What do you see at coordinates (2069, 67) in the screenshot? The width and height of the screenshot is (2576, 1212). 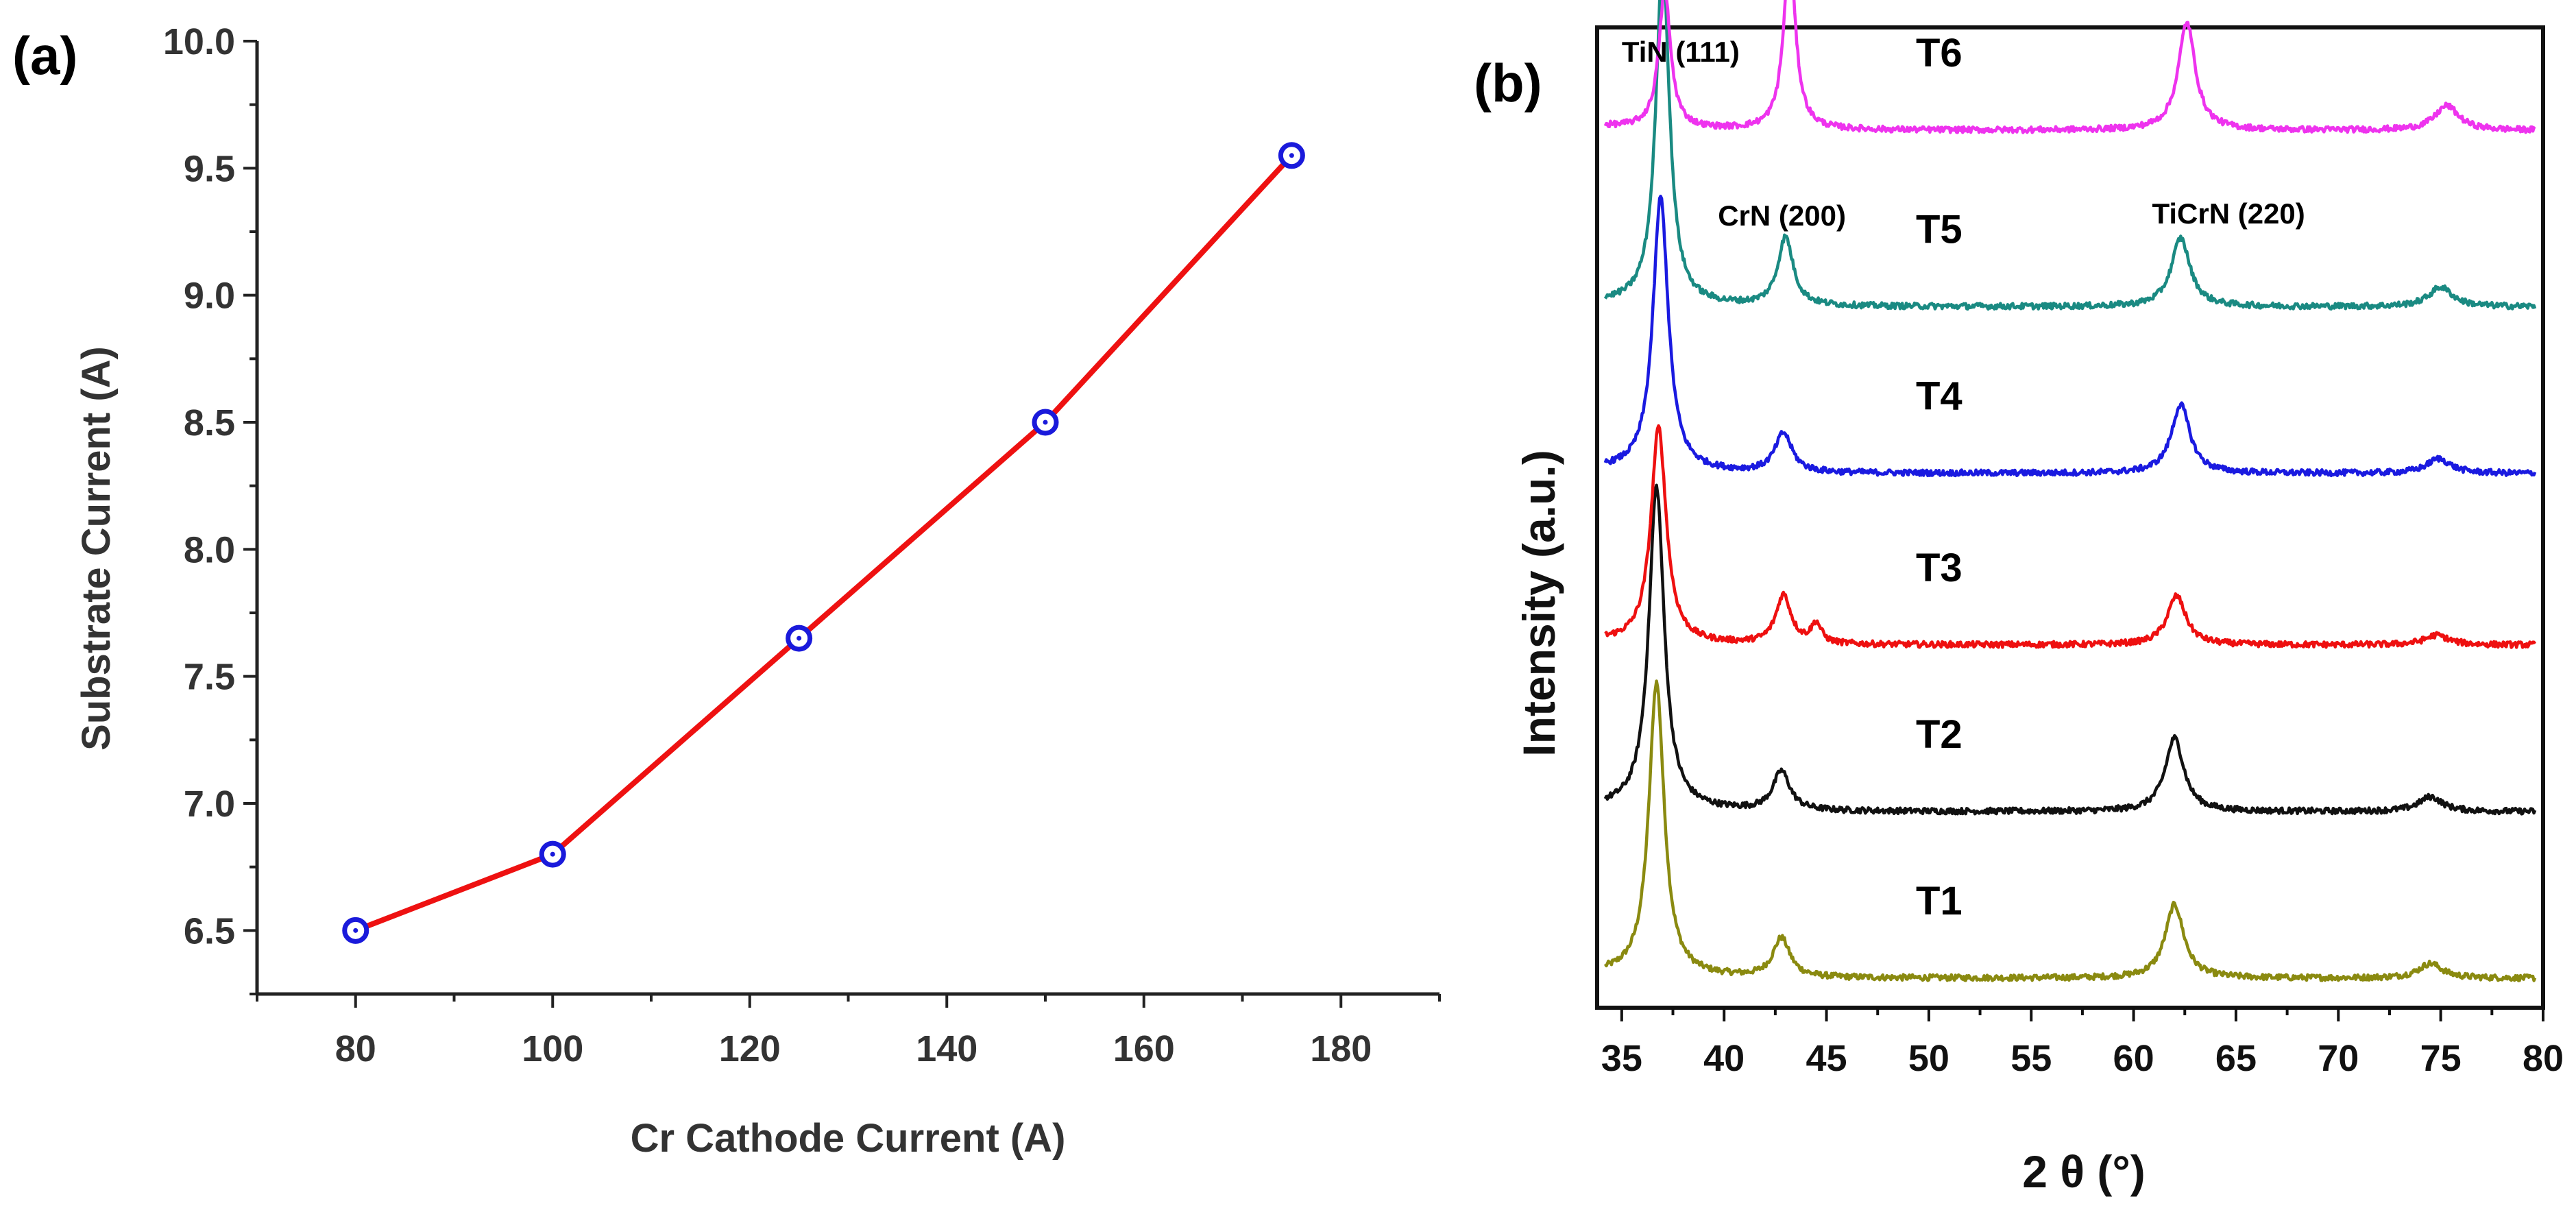 I see `panel-b-series-t6` at bounding box center [2069, 67].